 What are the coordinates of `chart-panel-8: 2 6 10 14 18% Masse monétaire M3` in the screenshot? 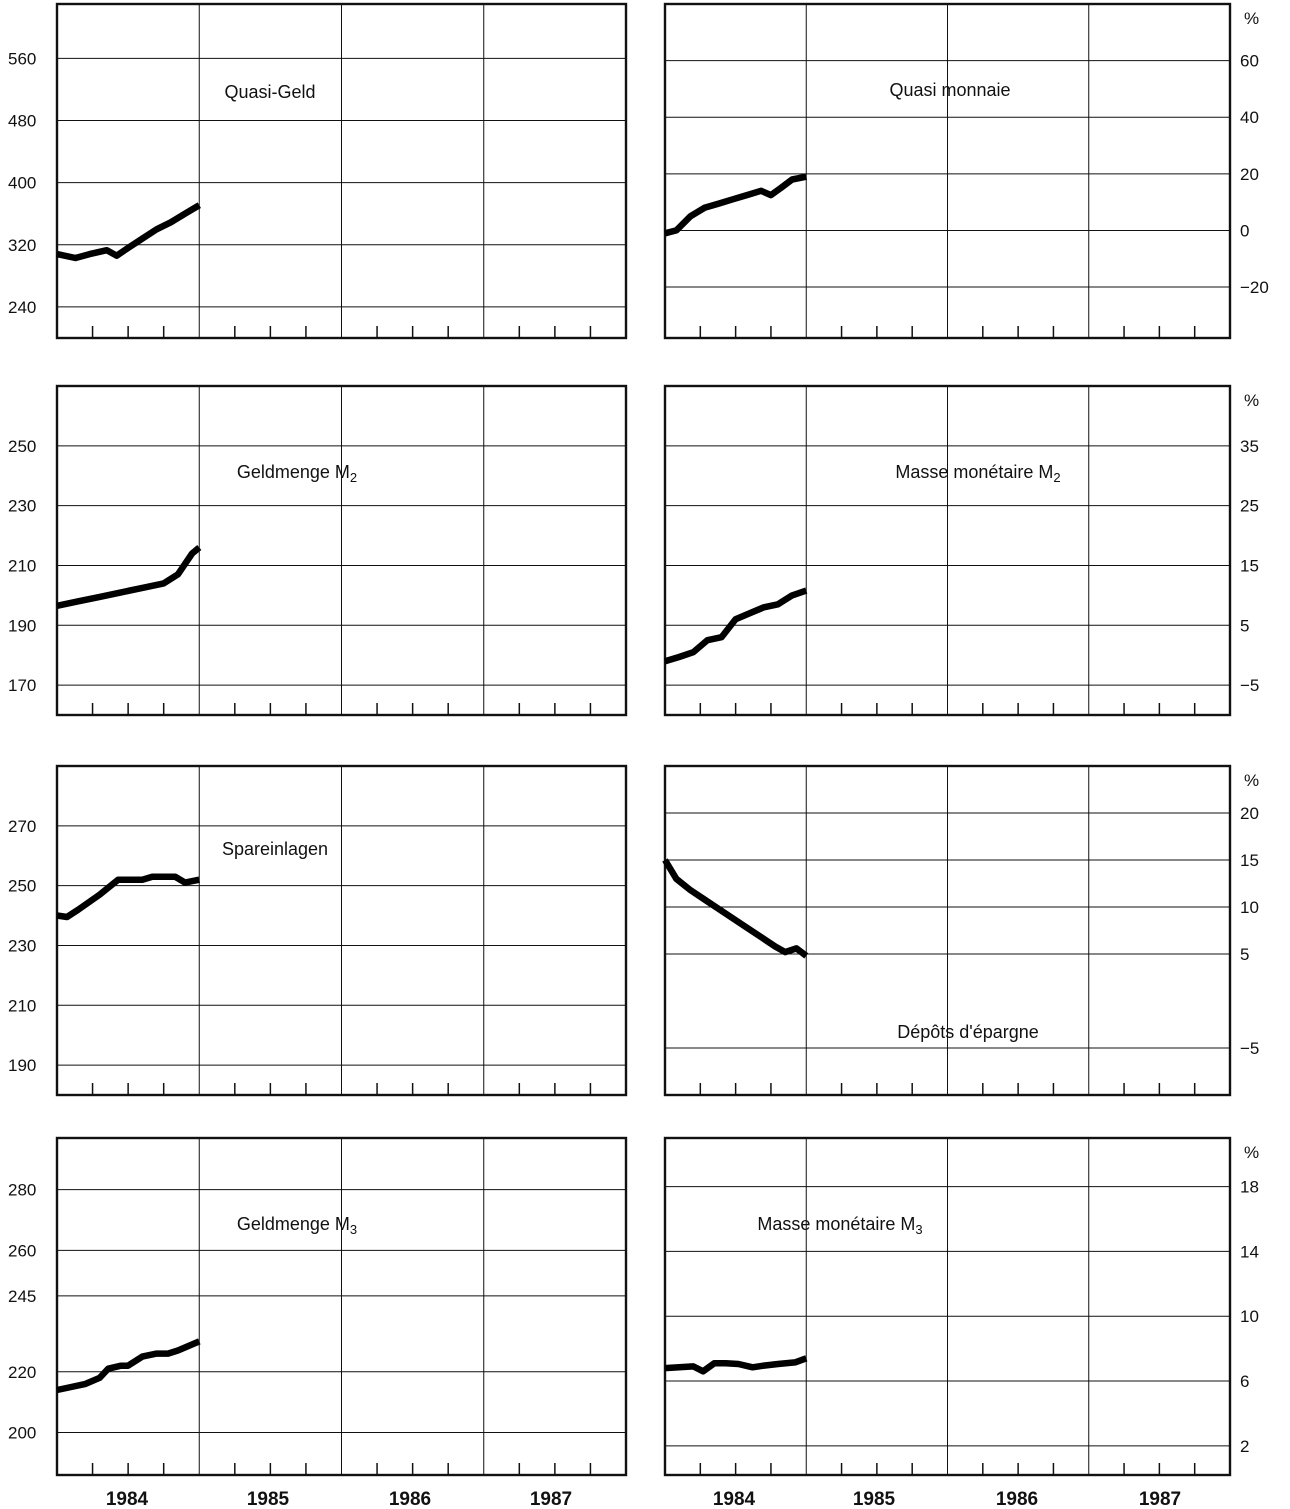 It's located at (961, 1306).